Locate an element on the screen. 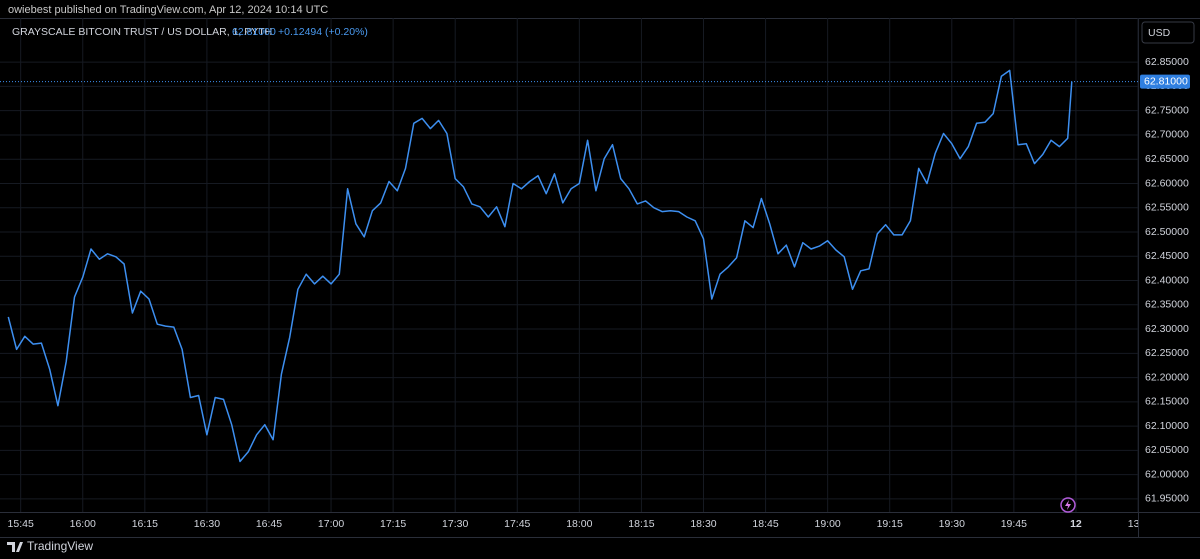  x-tick-label: 17:15 is located at coordinates (393, 524).